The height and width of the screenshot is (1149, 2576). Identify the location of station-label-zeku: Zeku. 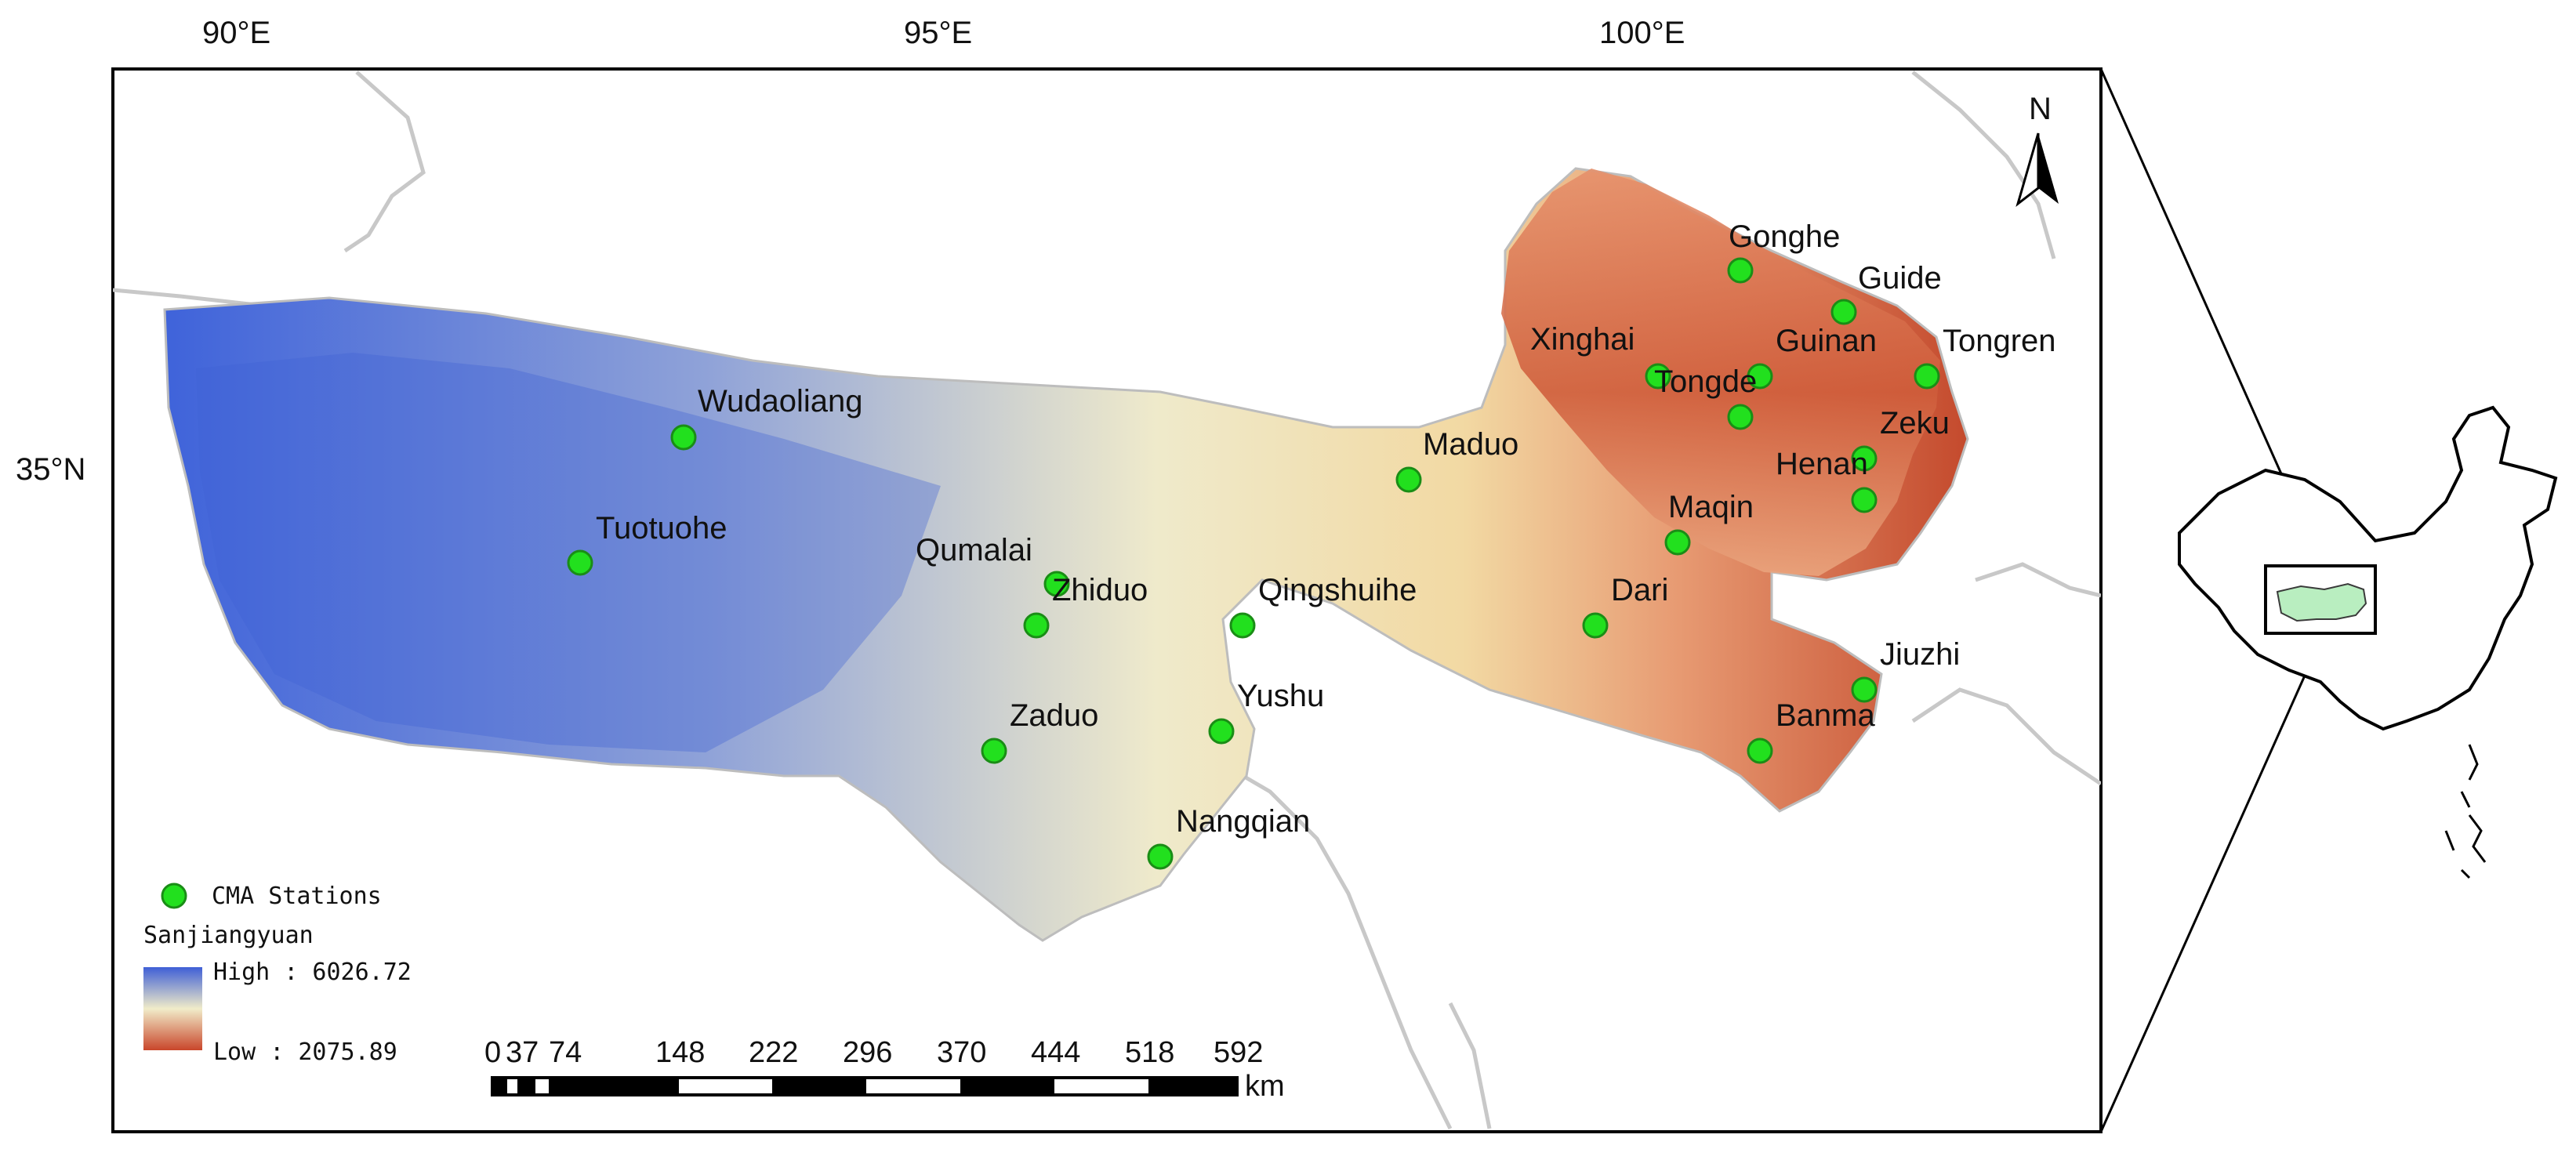
(1915, 423).